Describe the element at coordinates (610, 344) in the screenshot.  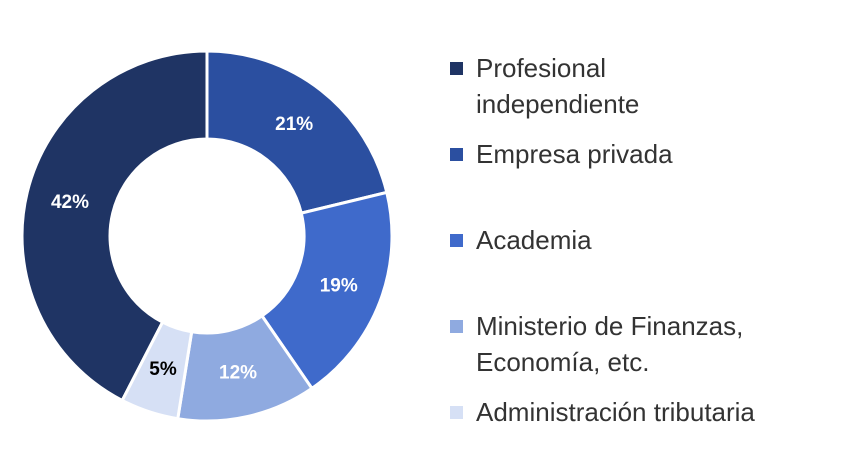
I see `legend-label: Ministerio de Finanzas, Economía, etc.` at that location.